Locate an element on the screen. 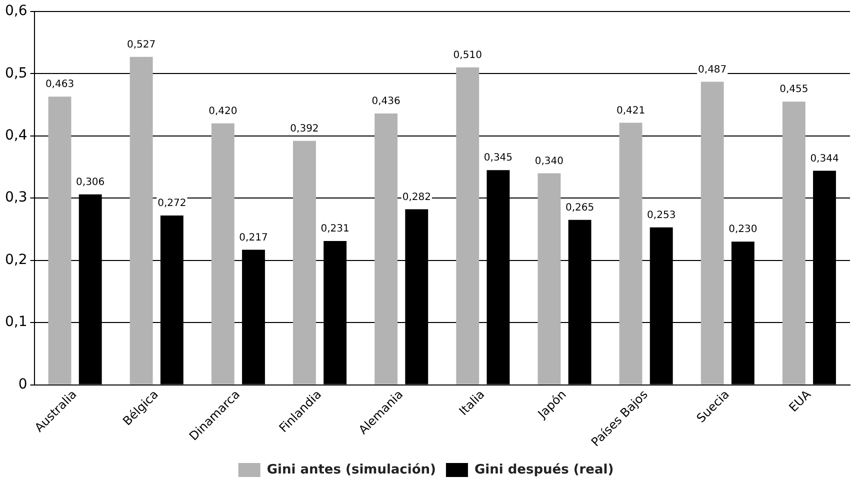  data-label: 0,392 is located at coordinates (304, 128).